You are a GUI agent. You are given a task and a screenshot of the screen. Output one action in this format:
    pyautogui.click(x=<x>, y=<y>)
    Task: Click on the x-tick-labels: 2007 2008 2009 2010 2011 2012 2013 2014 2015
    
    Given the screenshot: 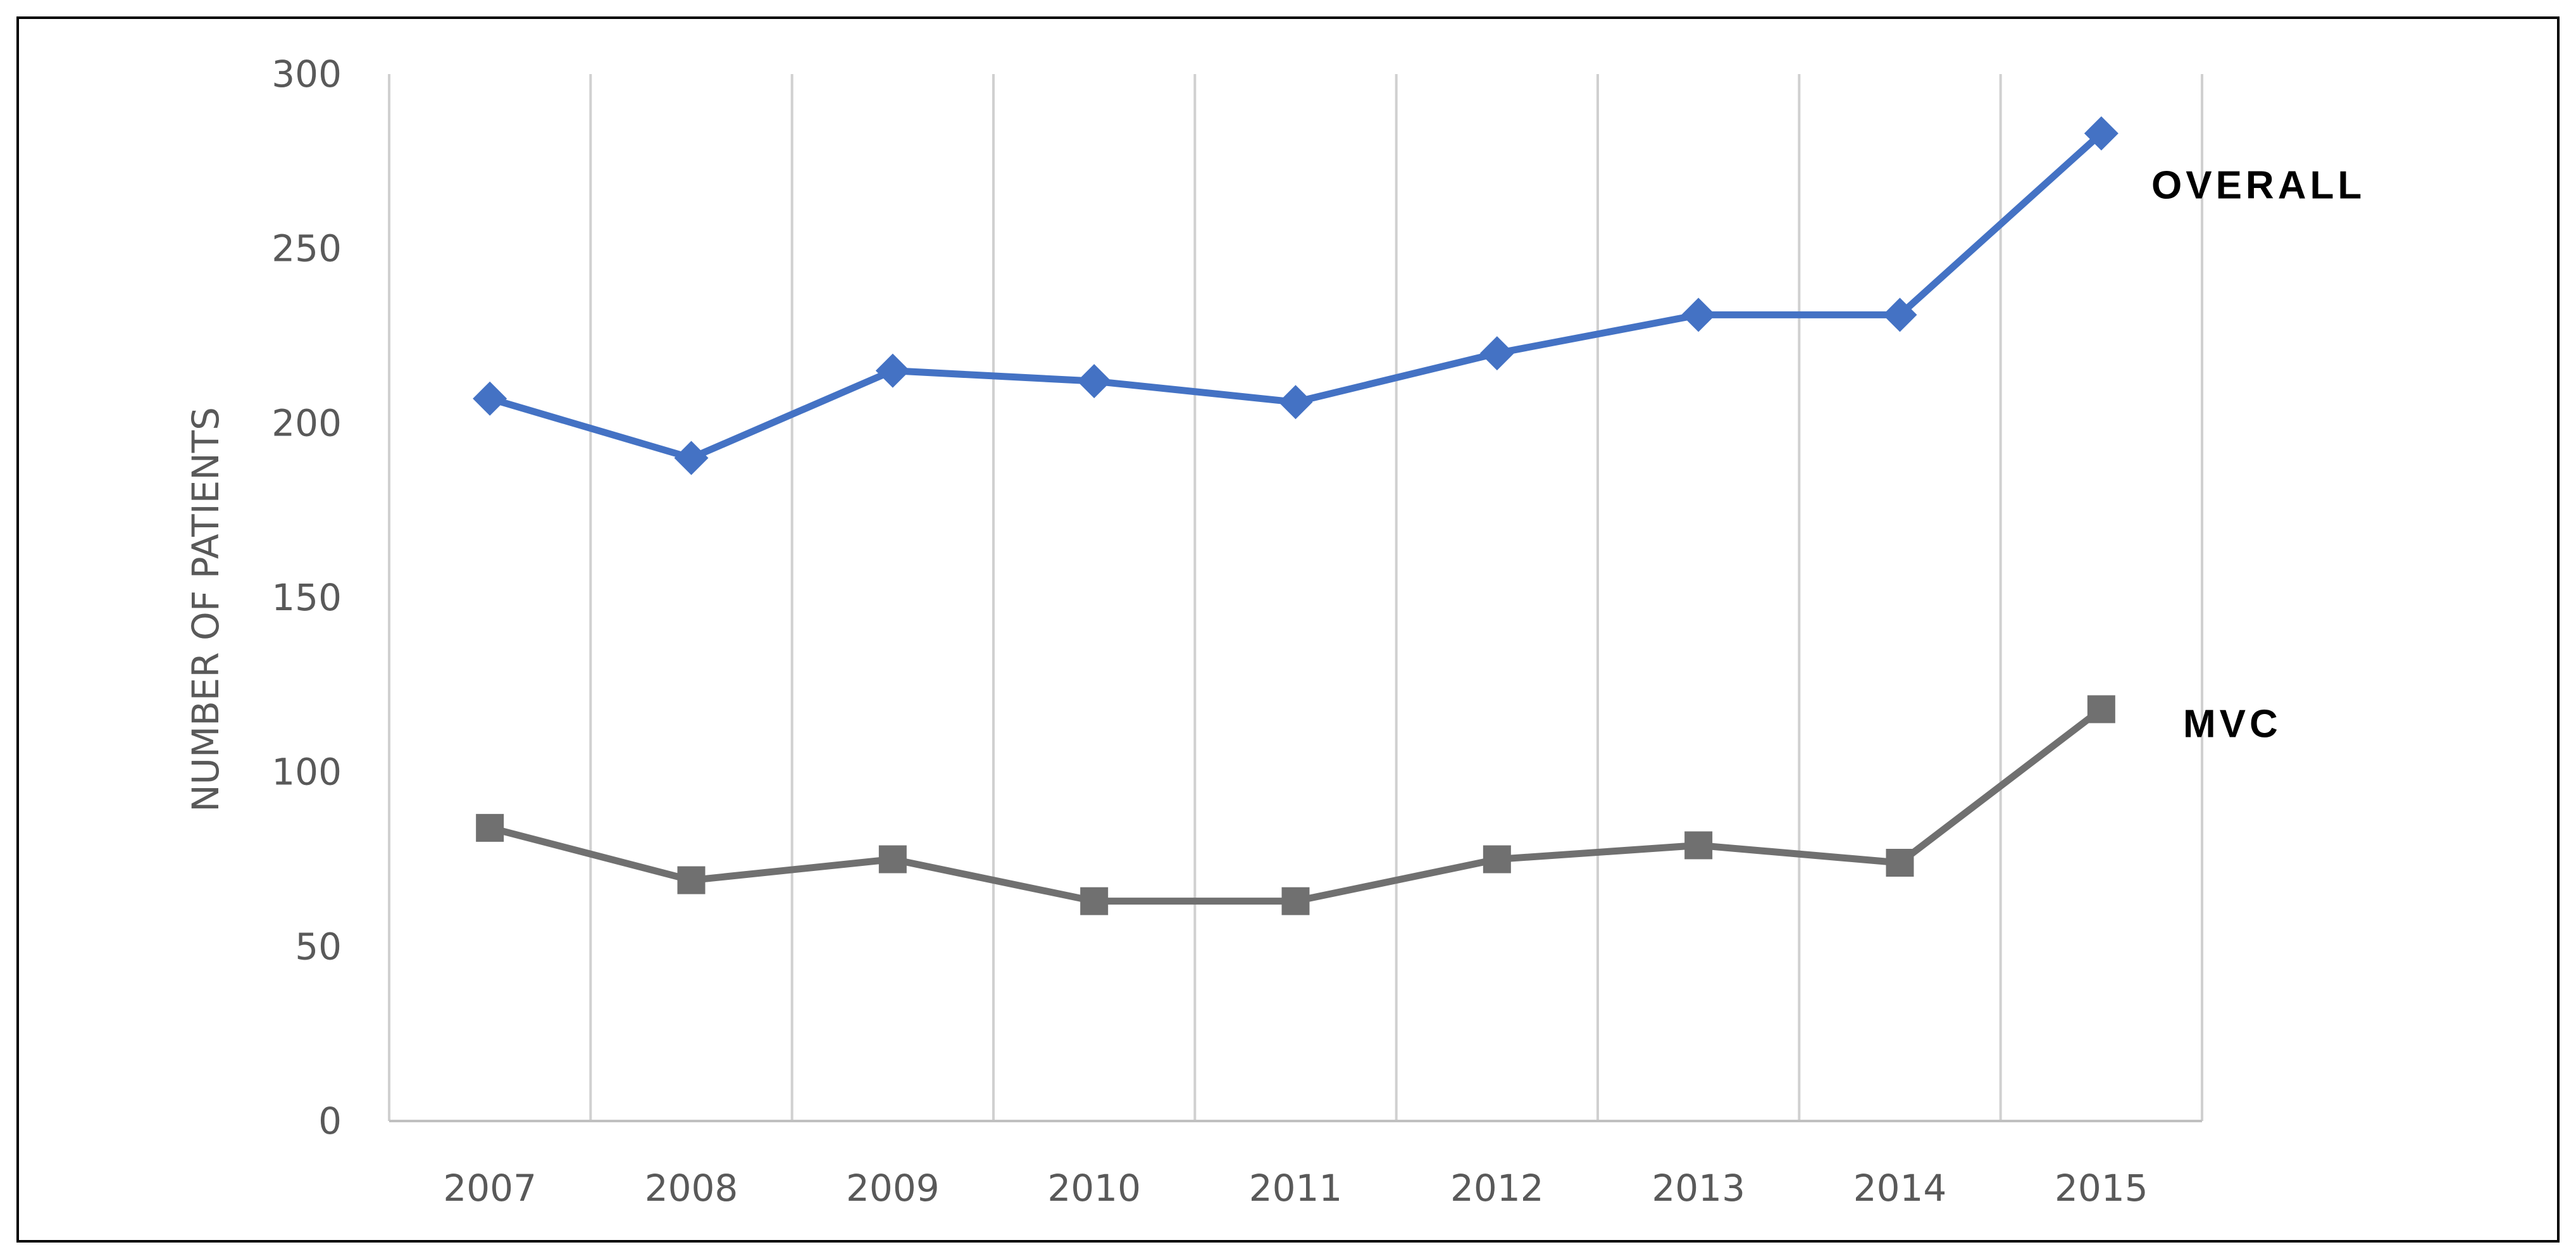 What is the action you would take?
    pyautogui.click(x=1295, y=1188)
    